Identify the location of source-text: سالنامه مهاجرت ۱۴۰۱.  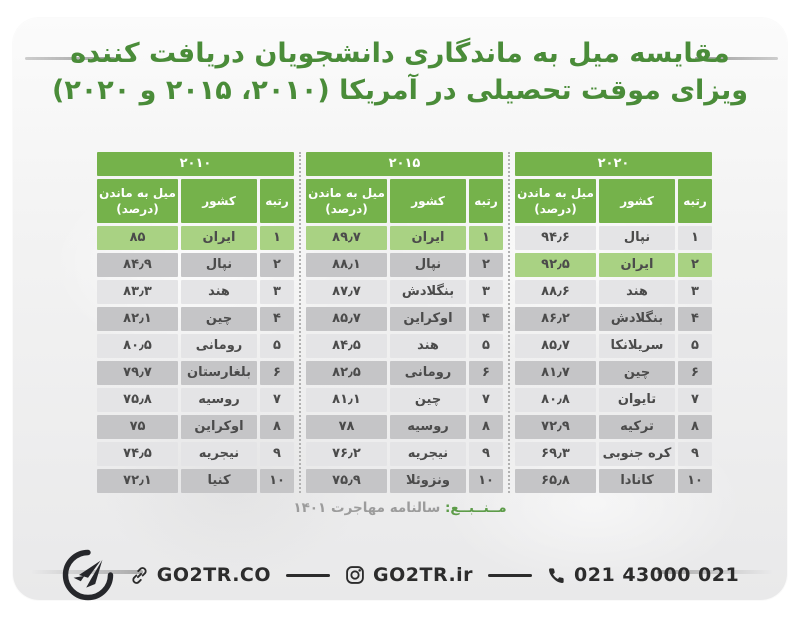
(367, 508).